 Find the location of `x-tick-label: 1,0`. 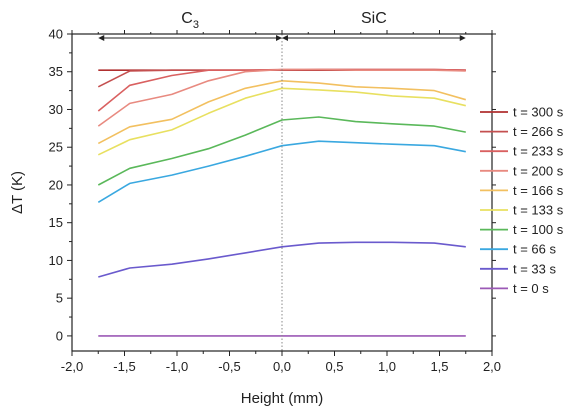

x-tick-label: 1,0 is located at coordinates (387, 366).